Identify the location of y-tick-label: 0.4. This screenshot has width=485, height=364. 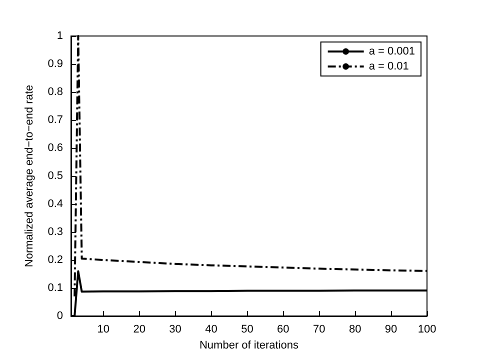
(55, 204).